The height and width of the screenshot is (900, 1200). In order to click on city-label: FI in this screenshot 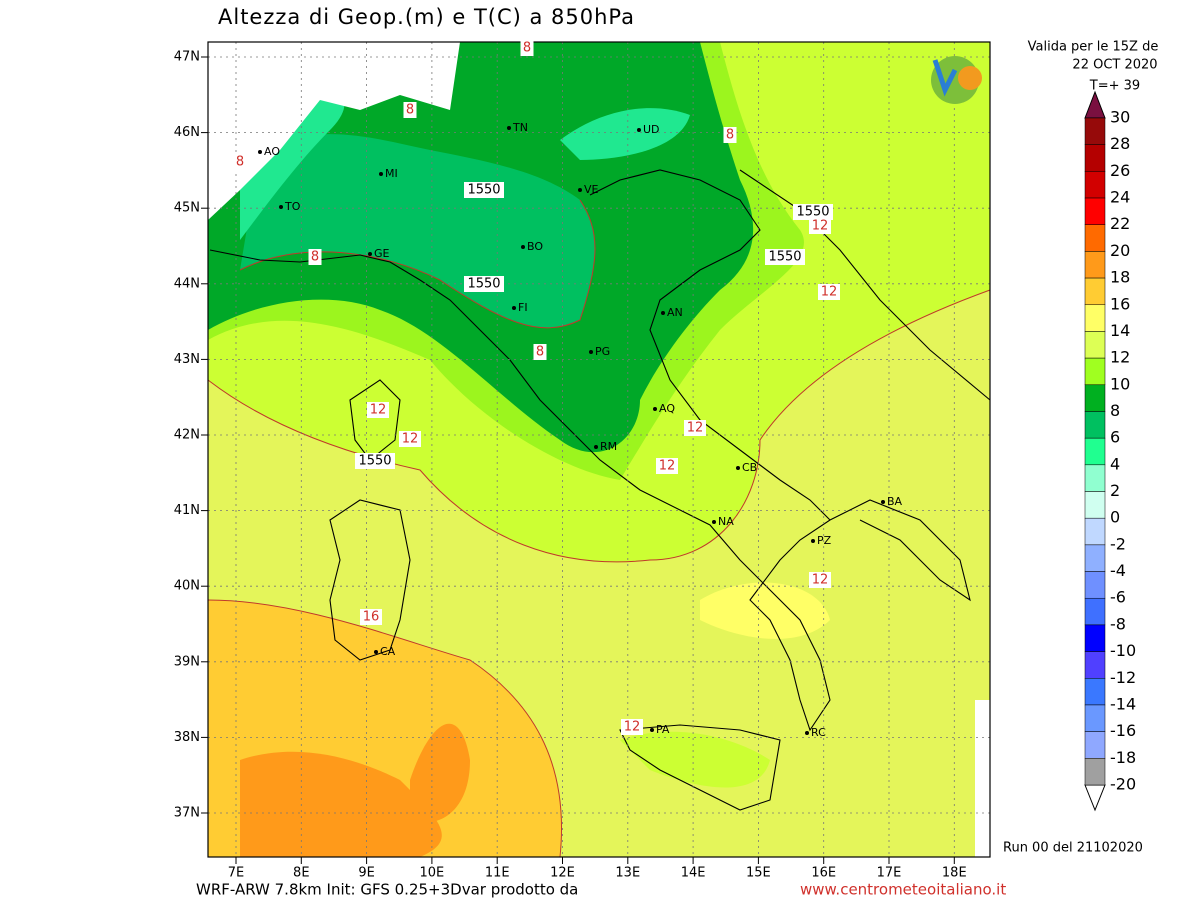, I will do `click(523, 307)`.